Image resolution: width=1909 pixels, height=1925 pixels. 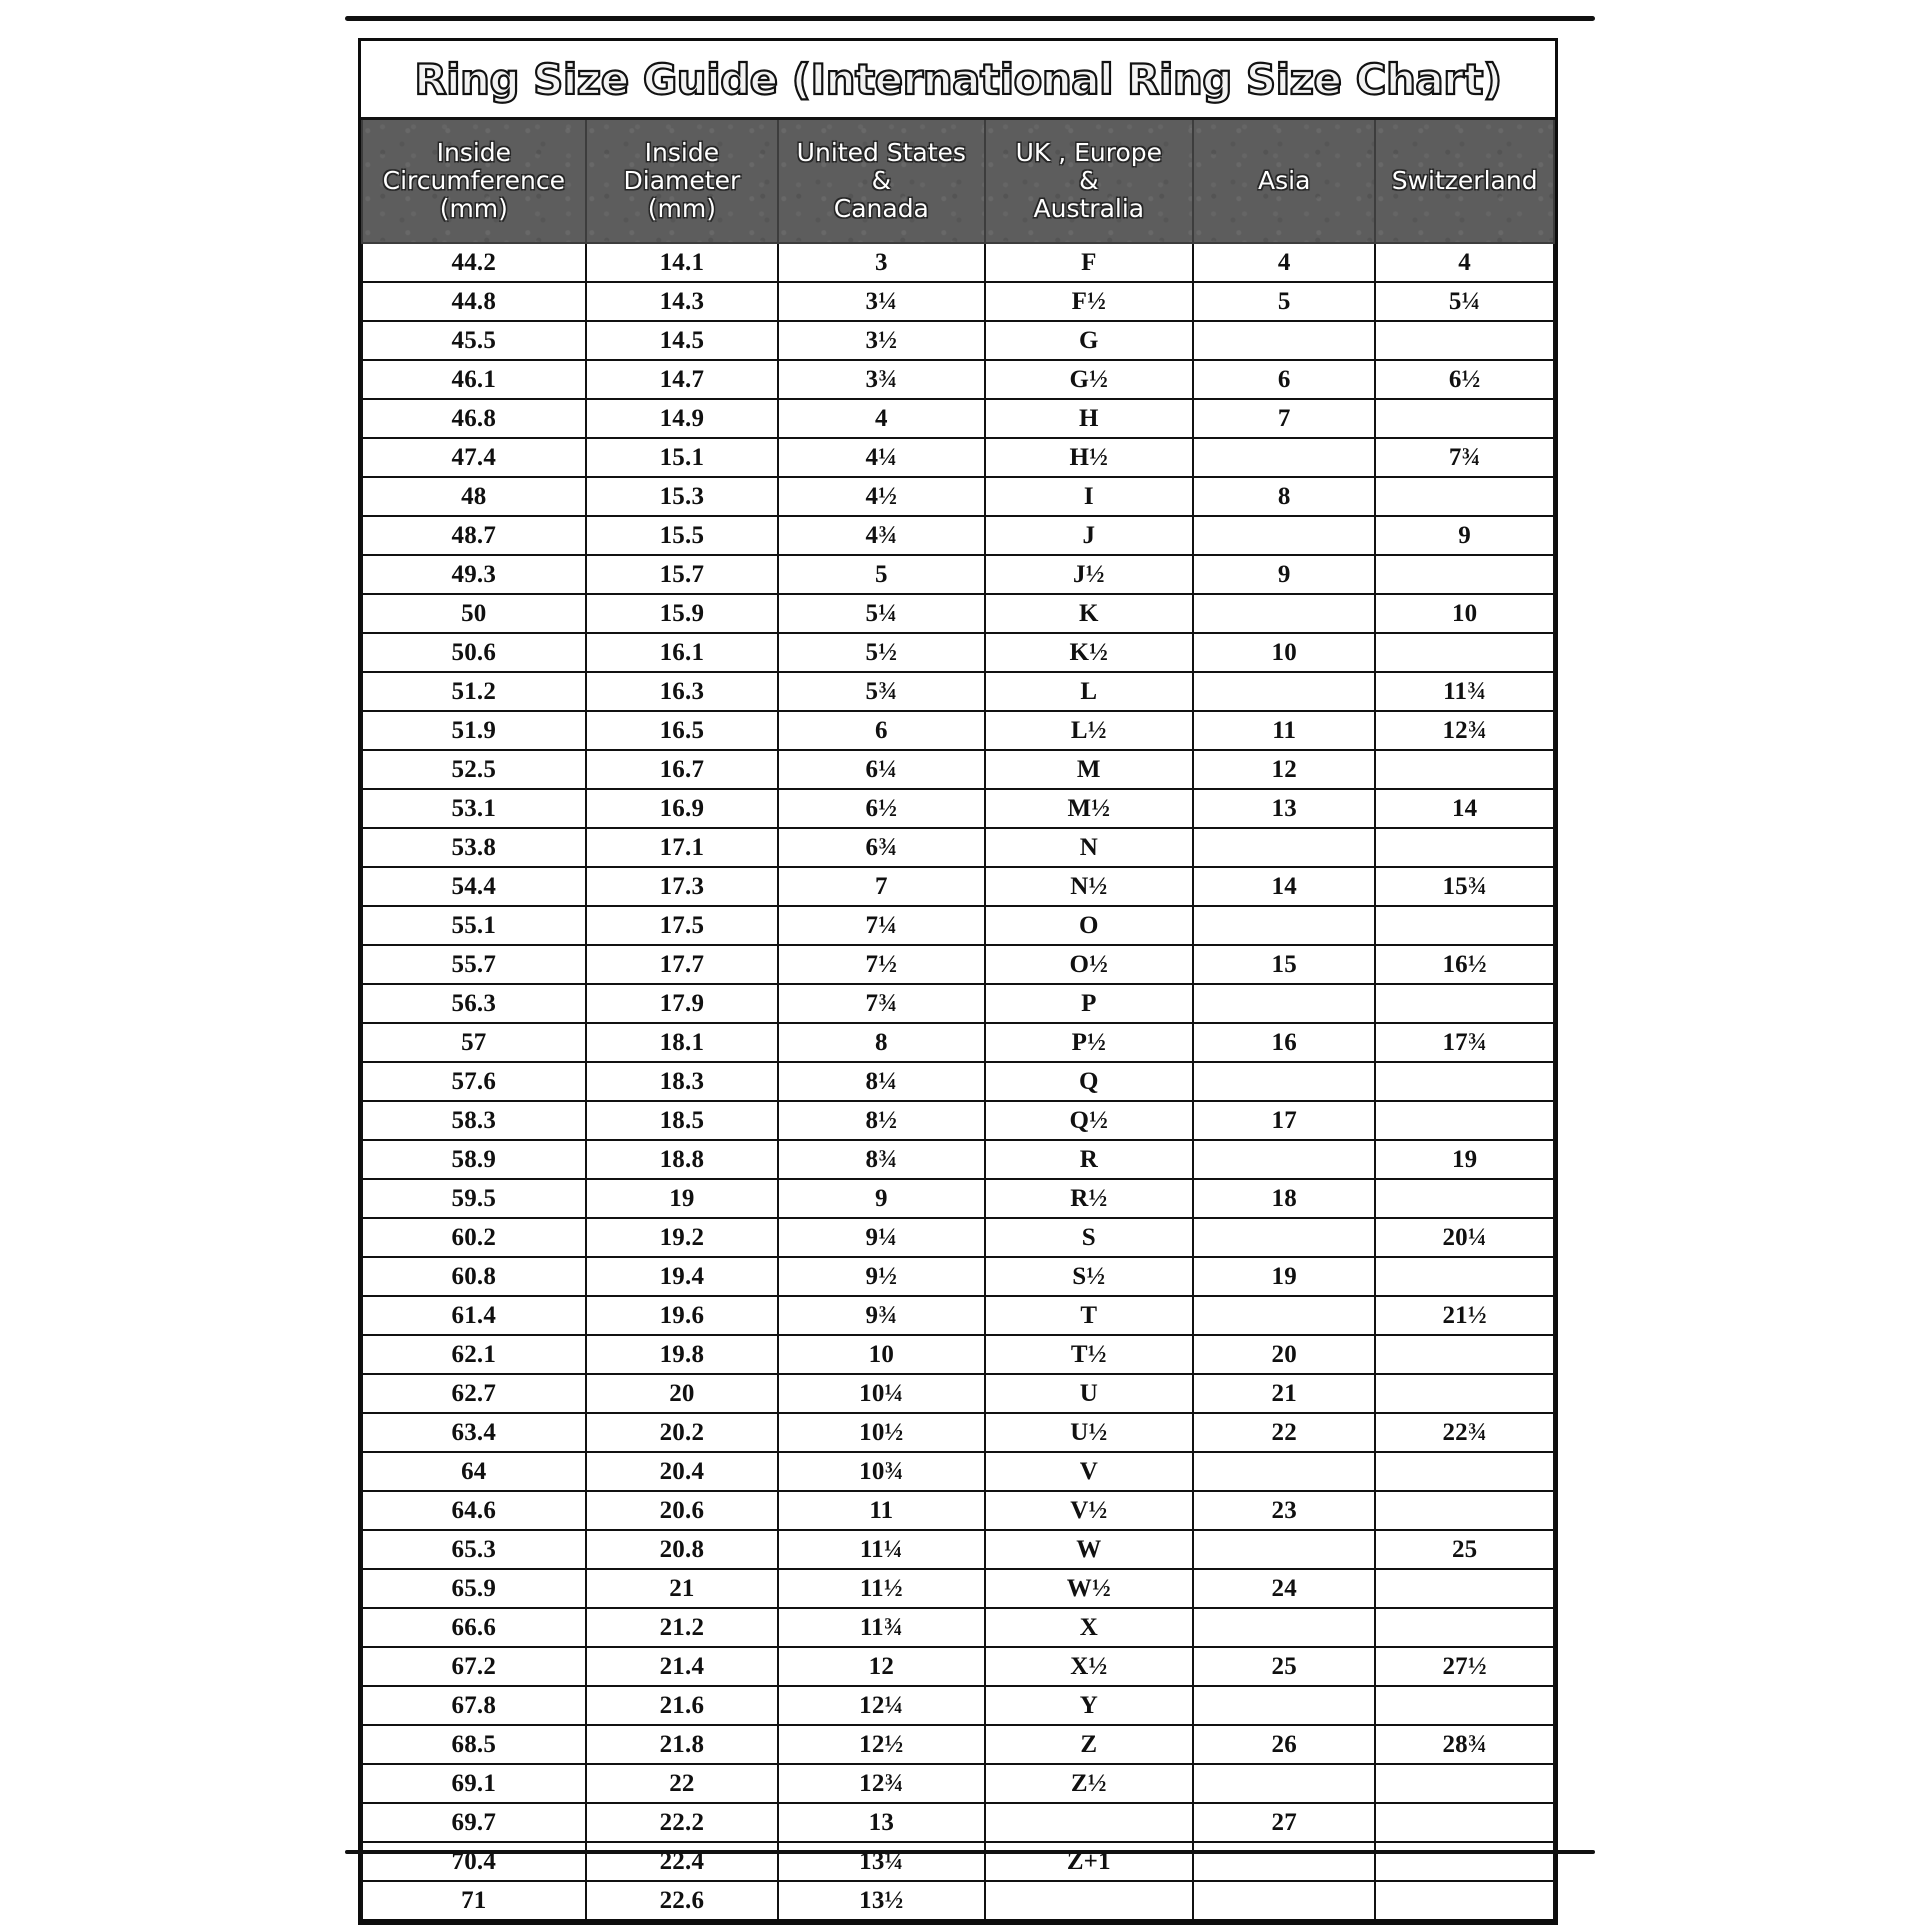 What do you see at coordinates (474, 1666) in the screenshot?
I see `cell-circumference: 67.2` at bounding box center [474, 1666].